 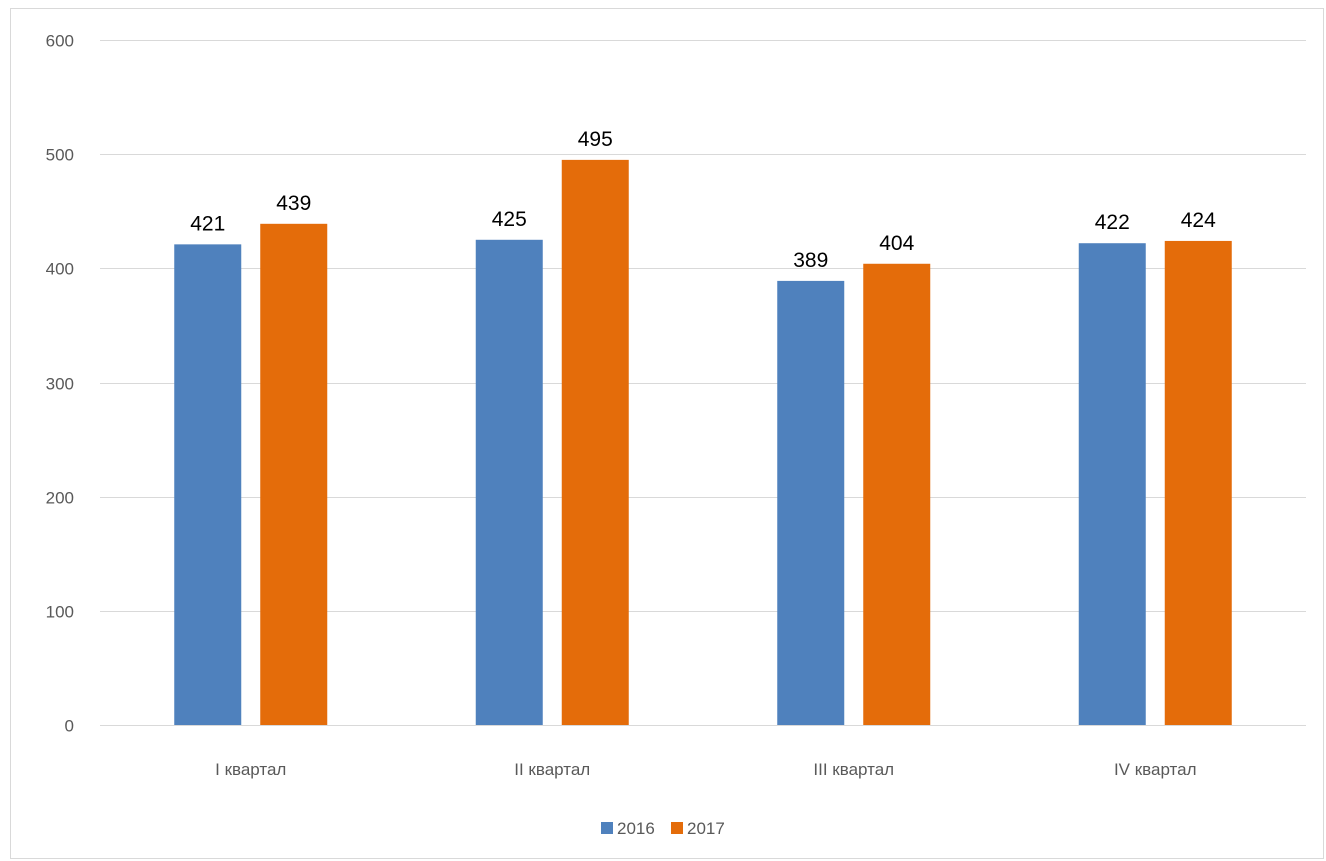 What do you see at coordinates (896, 243) in the screenshot?
I see `data-label: 404` at bounding box center [896, 243].